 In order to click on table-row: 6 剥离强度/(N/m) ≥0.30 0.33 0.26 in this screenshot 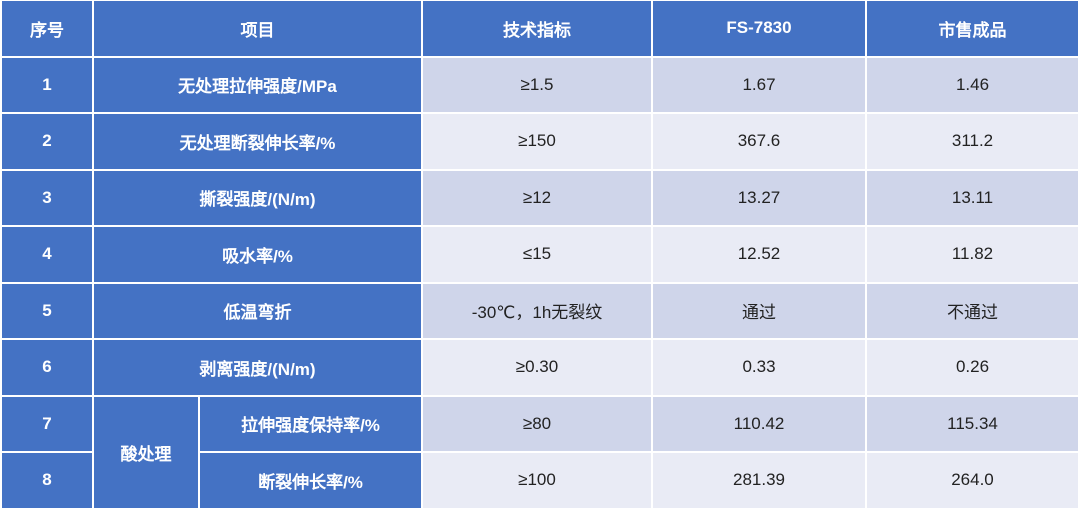, I will do `click(540, 367)`.